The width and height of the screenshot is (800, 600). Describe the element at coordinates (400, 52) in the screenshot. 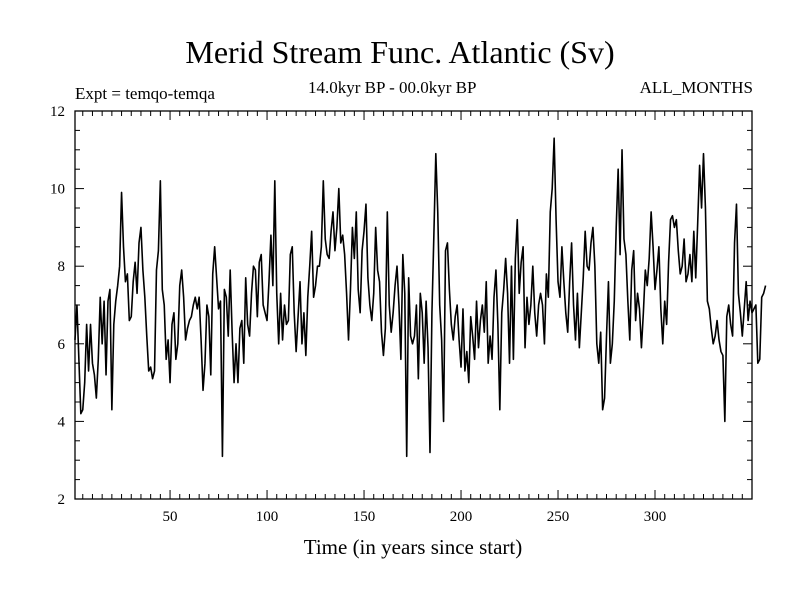

I see `chart-title: Merid Stream Func. Atlantic (Sv)` at that location.